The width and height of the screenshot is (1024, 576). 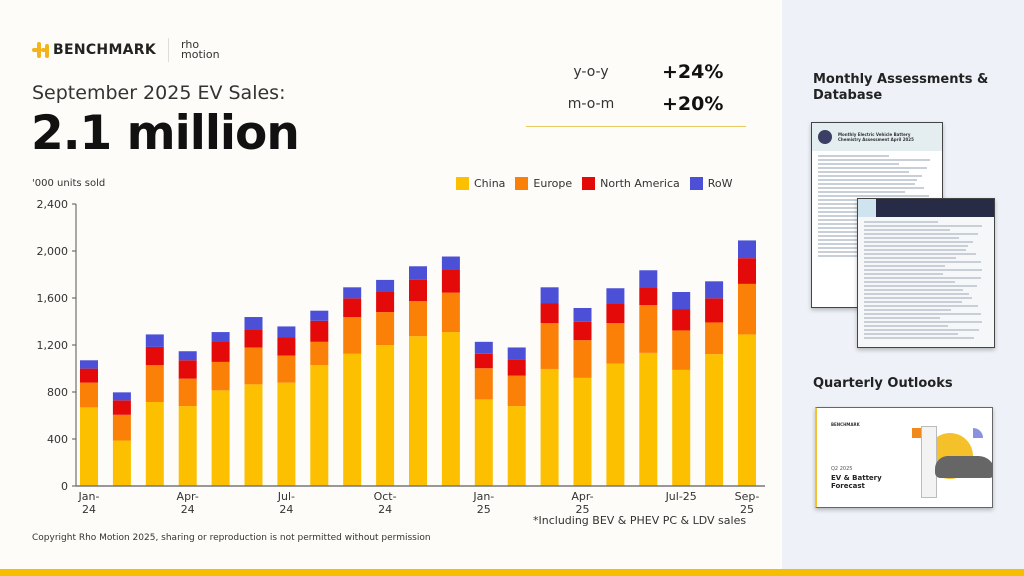 What do you see at coordinates (53, 298) in the screenshot?
I see `y-tick-label: 1,600` at bounding box center [53, 298].